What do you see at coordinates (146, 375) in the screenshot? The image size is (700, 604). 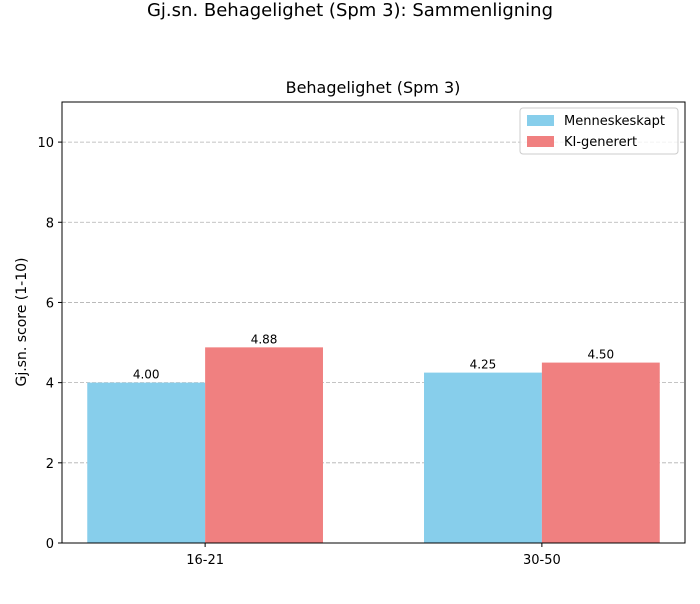 I see `bar-value-label: 4.00` at bounding box center [146, 375].